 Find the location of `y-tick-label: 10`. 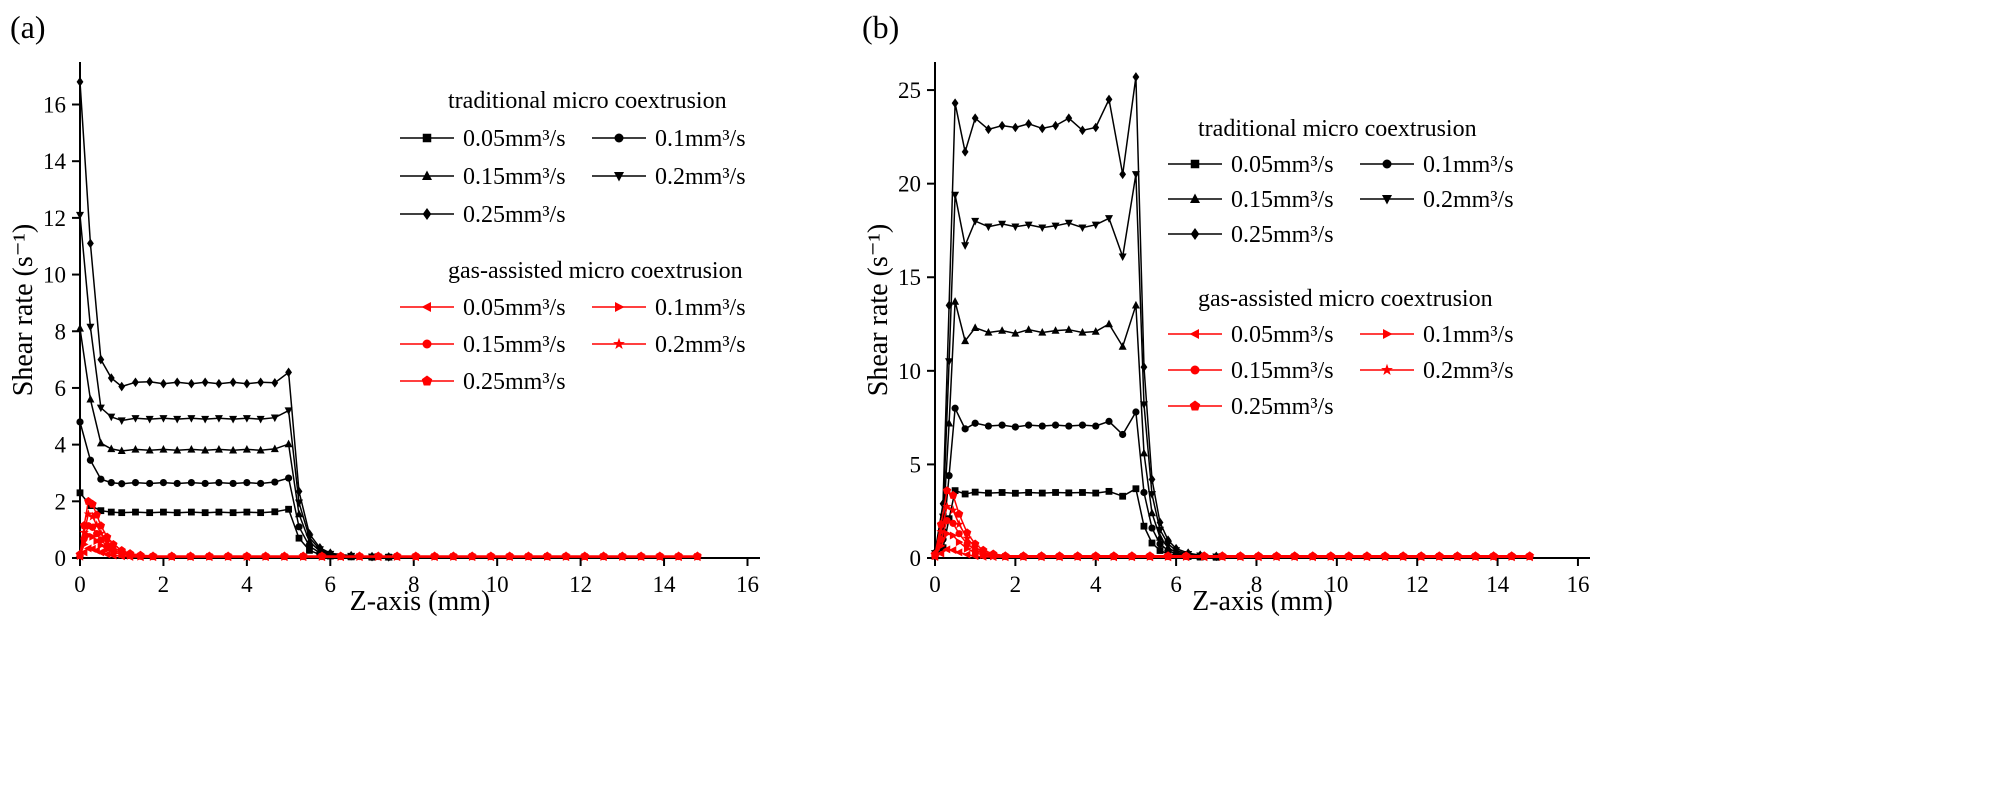

y-tick-label: 10 is located at coordinates (54, 275).